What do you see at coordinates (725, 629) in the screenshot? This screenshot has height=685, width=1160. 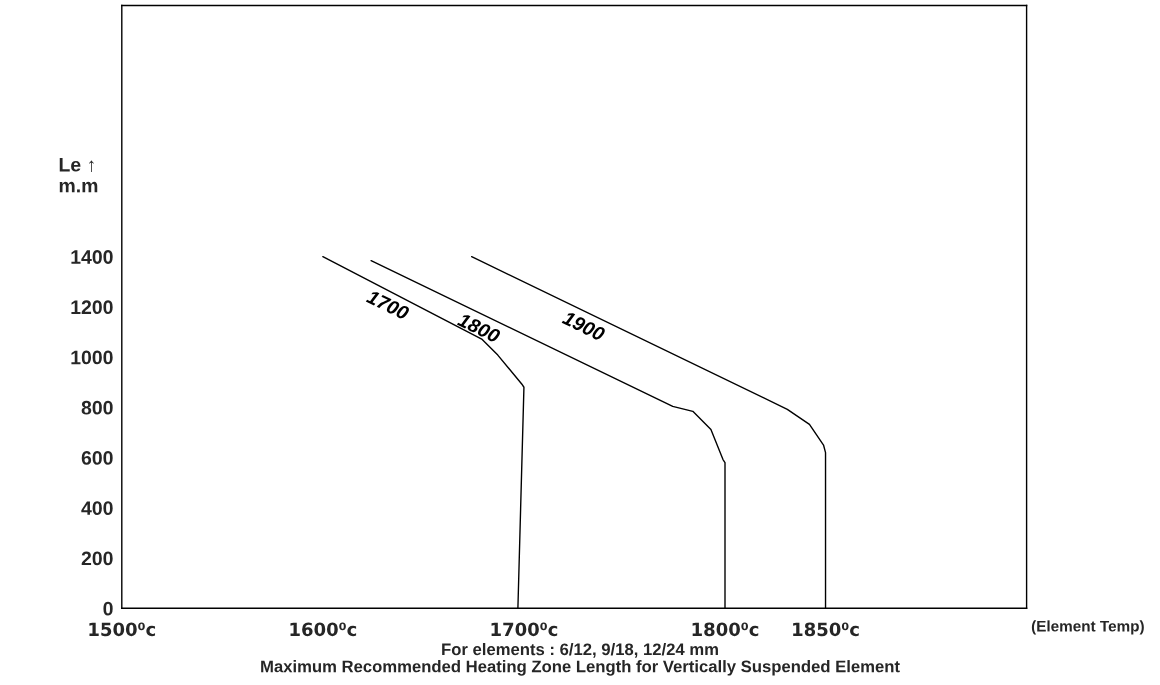 I see `x-tick-label: 1800⁰c` at bounding box center [725, 629].